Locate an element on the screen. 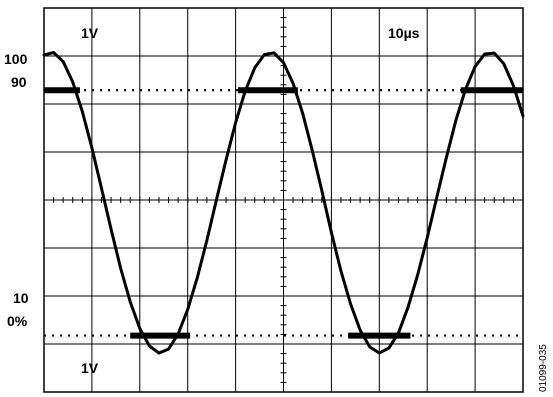 This screenshot has height=397, width=553. level-label-100: 100 is located at coordinates (16, 59).